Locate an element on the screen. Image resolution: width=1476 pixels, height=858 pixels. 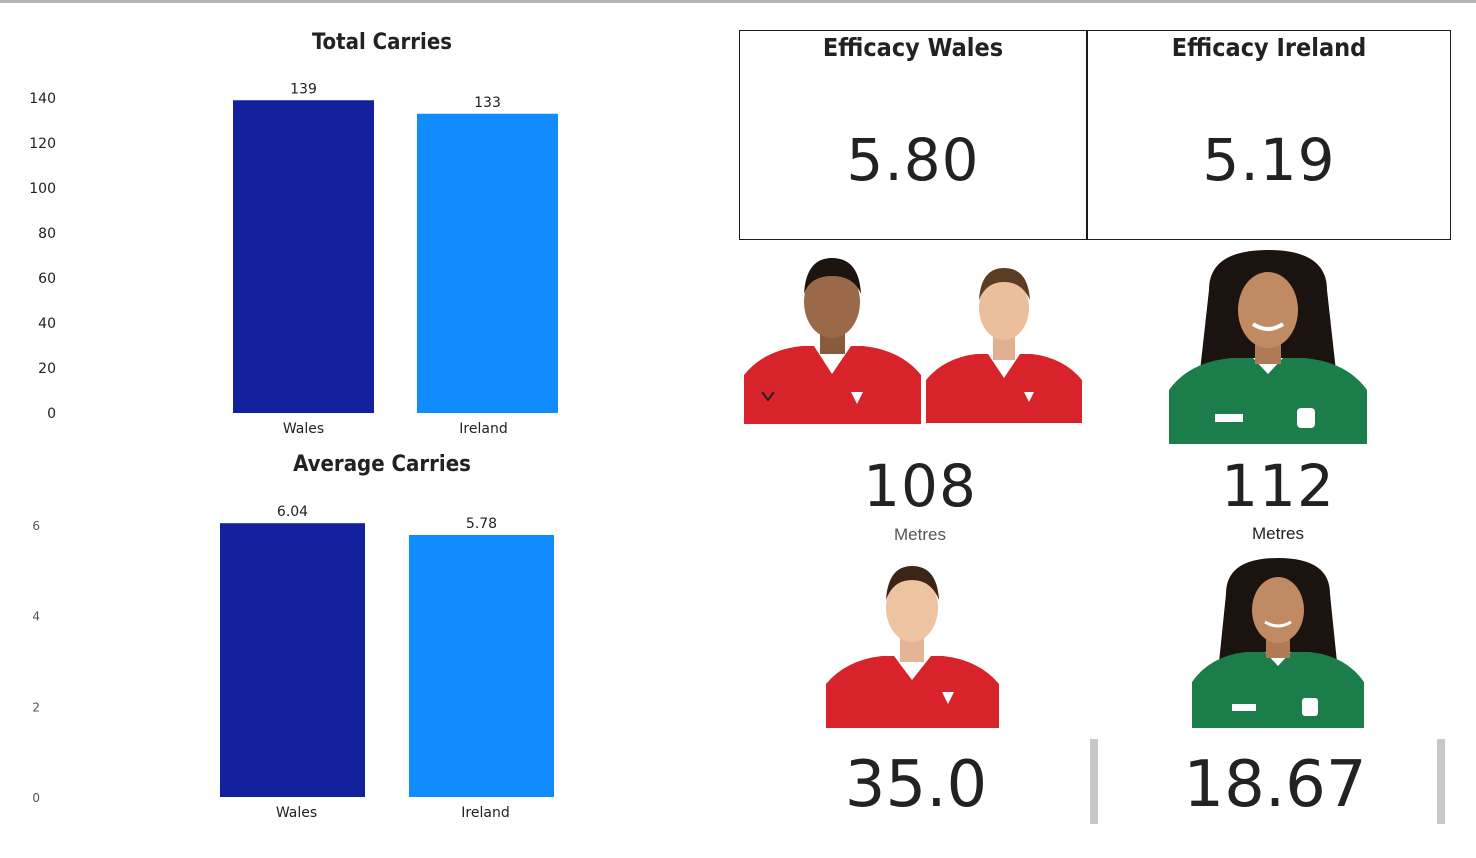
total-carries-title: Total Carries is located at coordinates (382, 42).